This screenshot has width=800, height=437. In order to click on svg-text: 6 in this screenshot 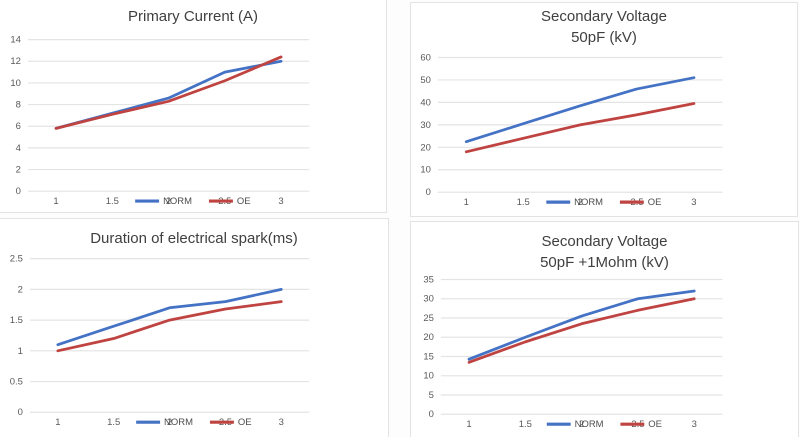, I will do `click(18, 126)`.